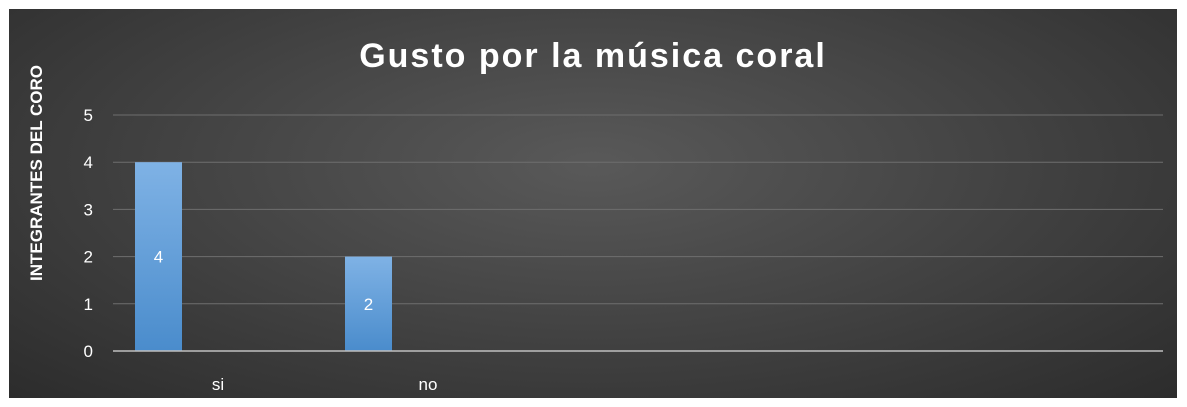 The image size is (1187, 407). What do you see at coordinates (88, 162) in the screenshot?
I see `y-tick-label: 4` at bounding box center [88, 162].